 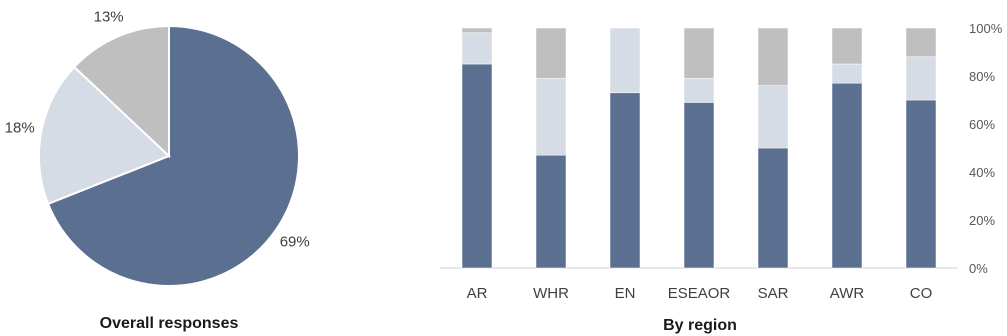 I want to click on x-tick-label-AWR: AWR, so click(x=847, y=293).